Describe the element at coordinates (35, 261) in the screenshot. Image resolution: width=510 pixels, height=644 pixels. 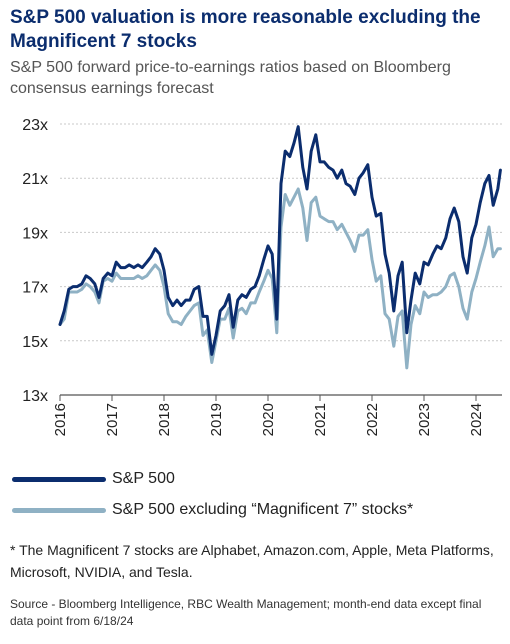
I see `y-axis: 13x 15x 17x 19x 21x 23x` at that location.